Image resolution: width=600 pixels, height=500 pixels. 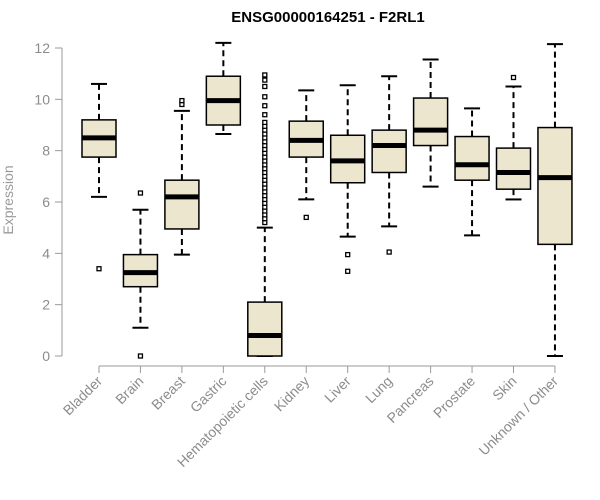 What do you see at coordinates (306, 155) in the screenshot?
I see `box-kidney` at bounding box center [306, 155].